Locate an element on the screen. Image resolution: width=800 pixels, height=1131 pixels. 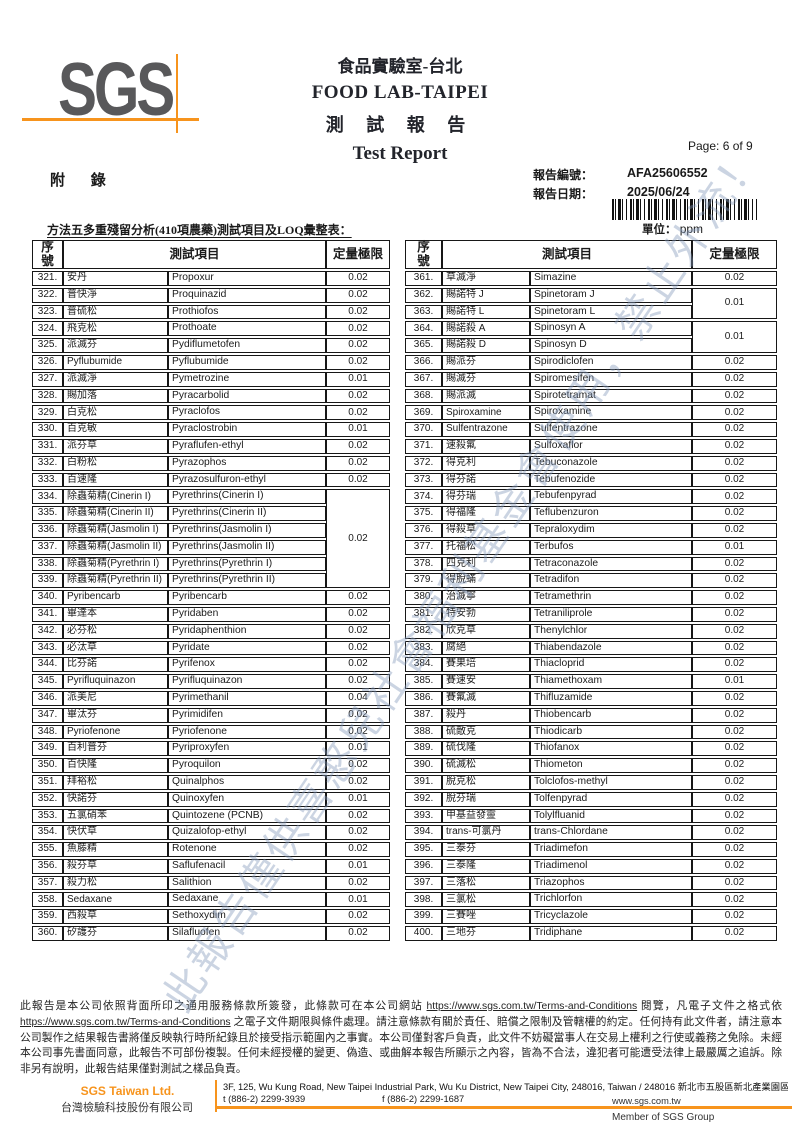
table-row: 376. 得殺草 Tepraloxydim 0.02 is located at coordinates (591, 530).